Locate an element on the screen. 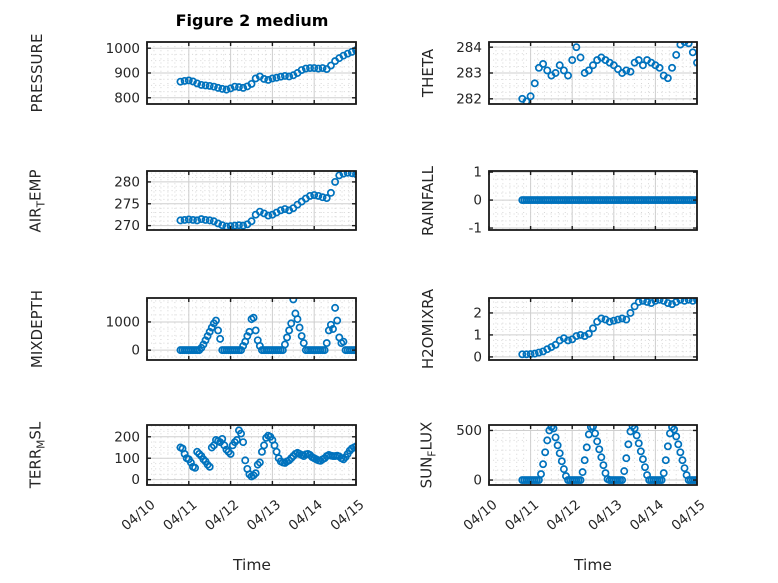  minor-grid is located at coordinates (593, 329).